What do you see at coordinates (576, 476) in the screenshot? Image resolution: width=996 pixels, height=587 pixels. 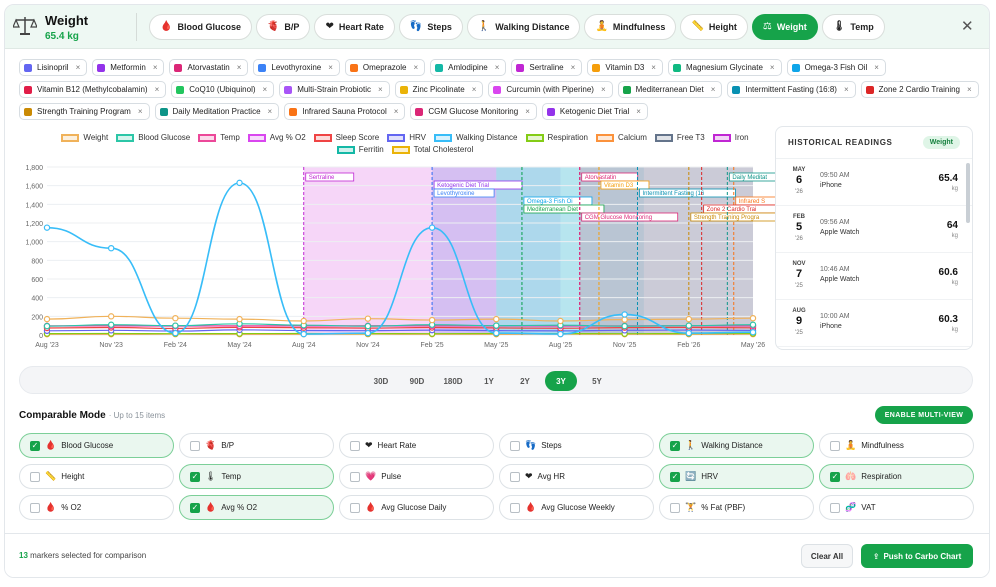 I see `compare-option-avg-hr: ❤ Avg HR` at bounding box center [576, 476].